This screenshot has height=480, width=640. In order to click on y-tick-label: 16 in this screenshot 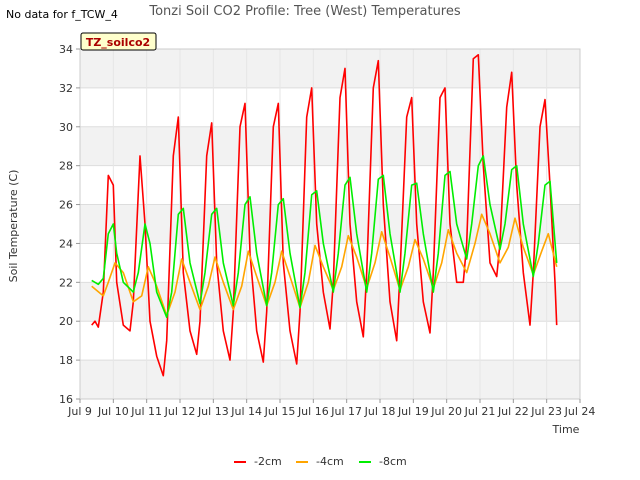, I will do `click(66, 399)`.